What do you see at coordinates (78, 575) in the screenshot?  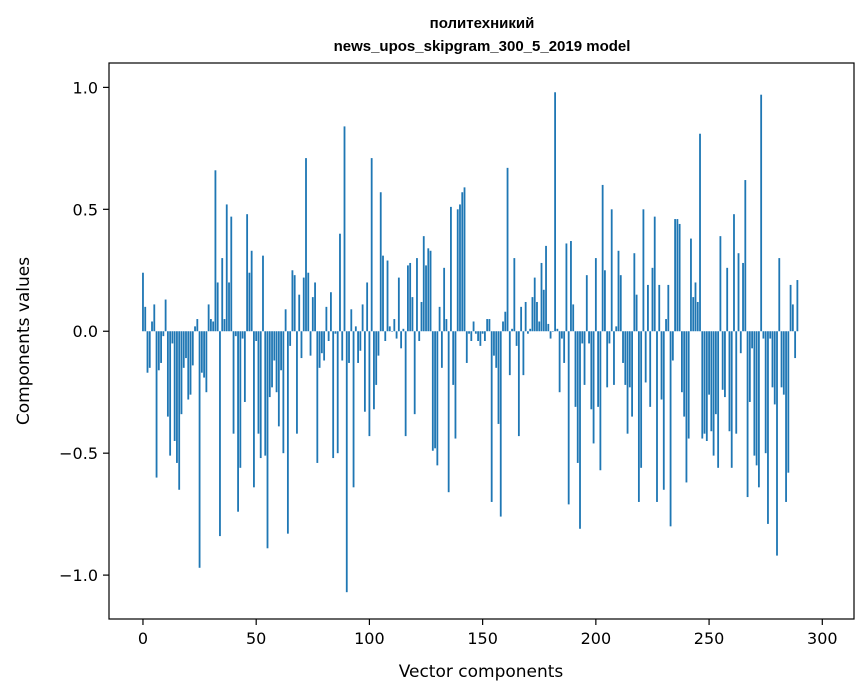 I see `y-tick-label: −1.0` at bounding box center [78, 575].